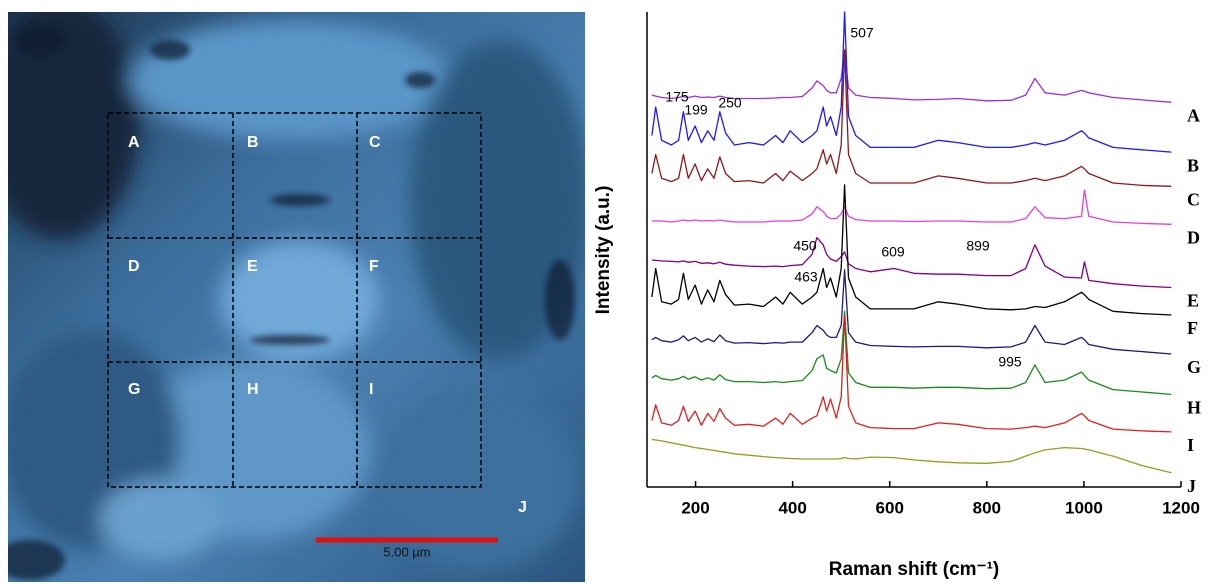 This screenshot has height=586, width=1211. I want to click on x-tick-label: 1000, so click(1084, 507).